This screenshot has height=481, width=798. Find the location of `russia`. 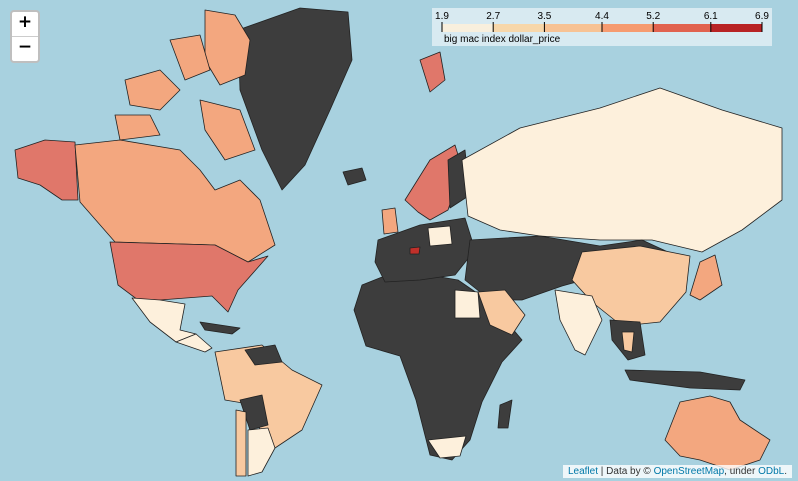

russia is located at coordinates (622, 170).